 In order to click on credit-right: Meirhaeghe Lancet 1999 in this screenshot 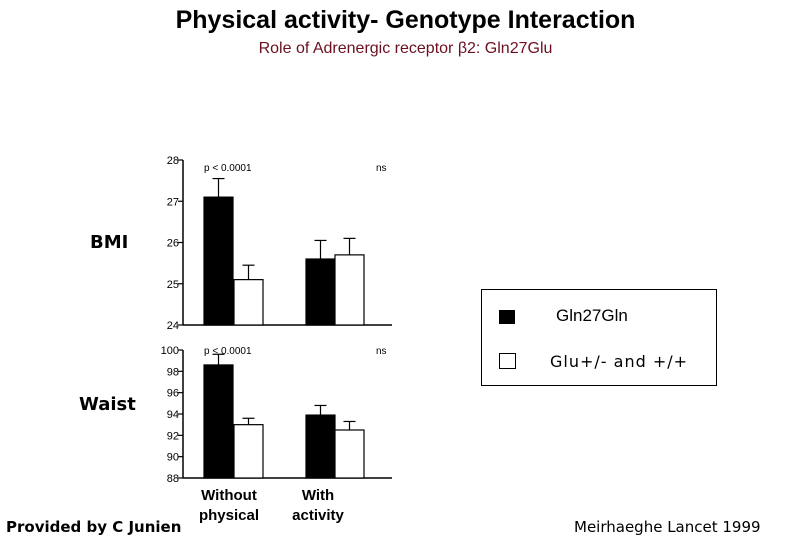, I will do `click(667, 527)`.